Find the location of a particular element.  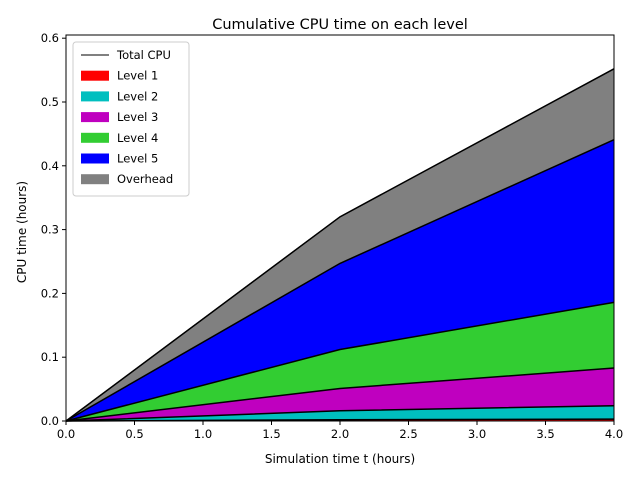

chart-title: Cumulative CPU time on each level is located at coordinates (340, 25).